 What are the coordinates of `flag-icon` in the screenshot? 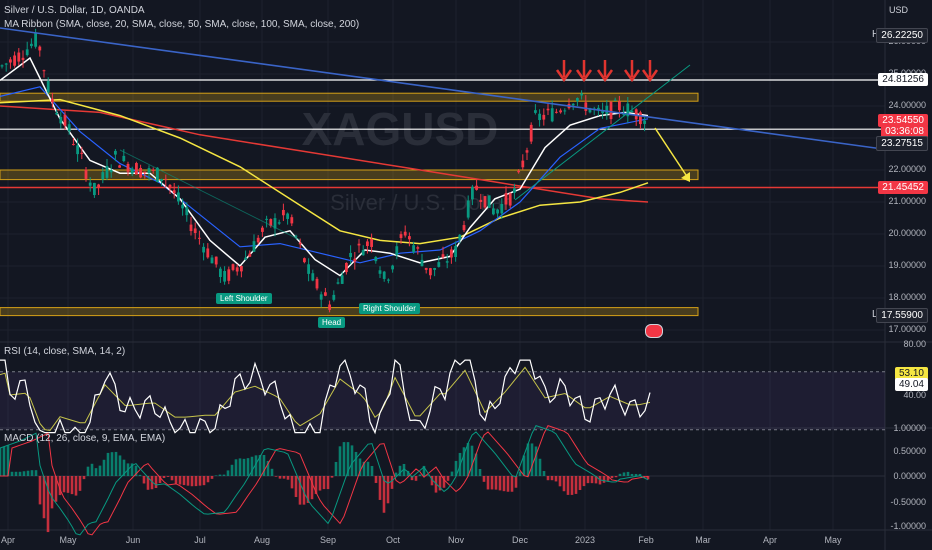 It's located at (654, 331).